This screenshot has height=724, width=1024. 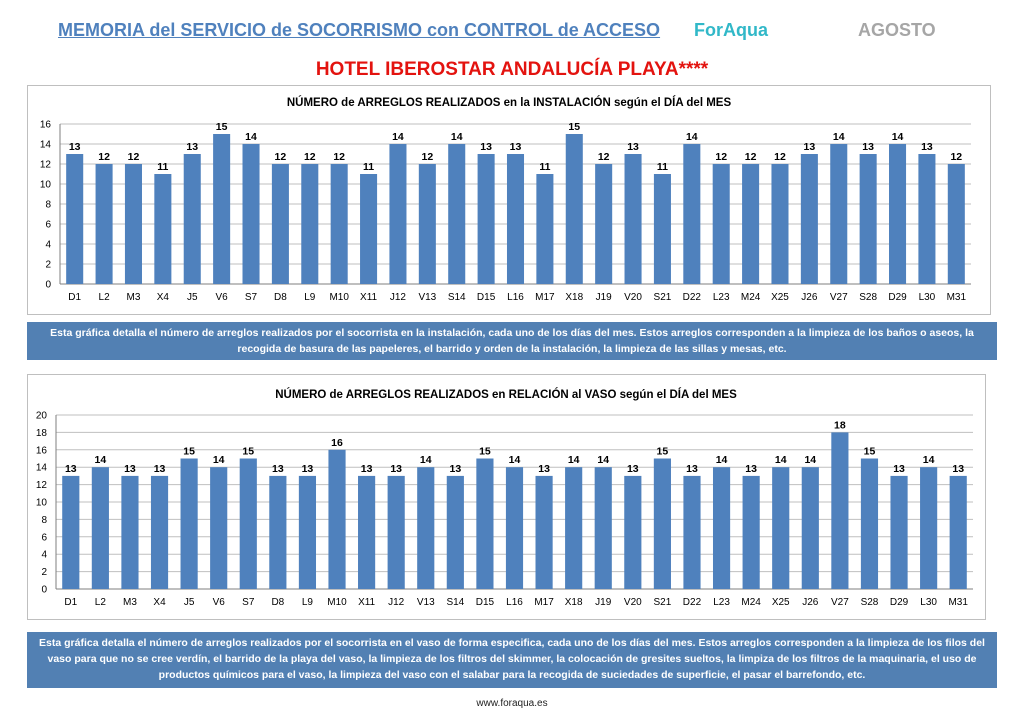 What do you see at coordinates (337, 443) in the screenshot?
I see `bar-value-label: 16` at bounding box center [337, 443].